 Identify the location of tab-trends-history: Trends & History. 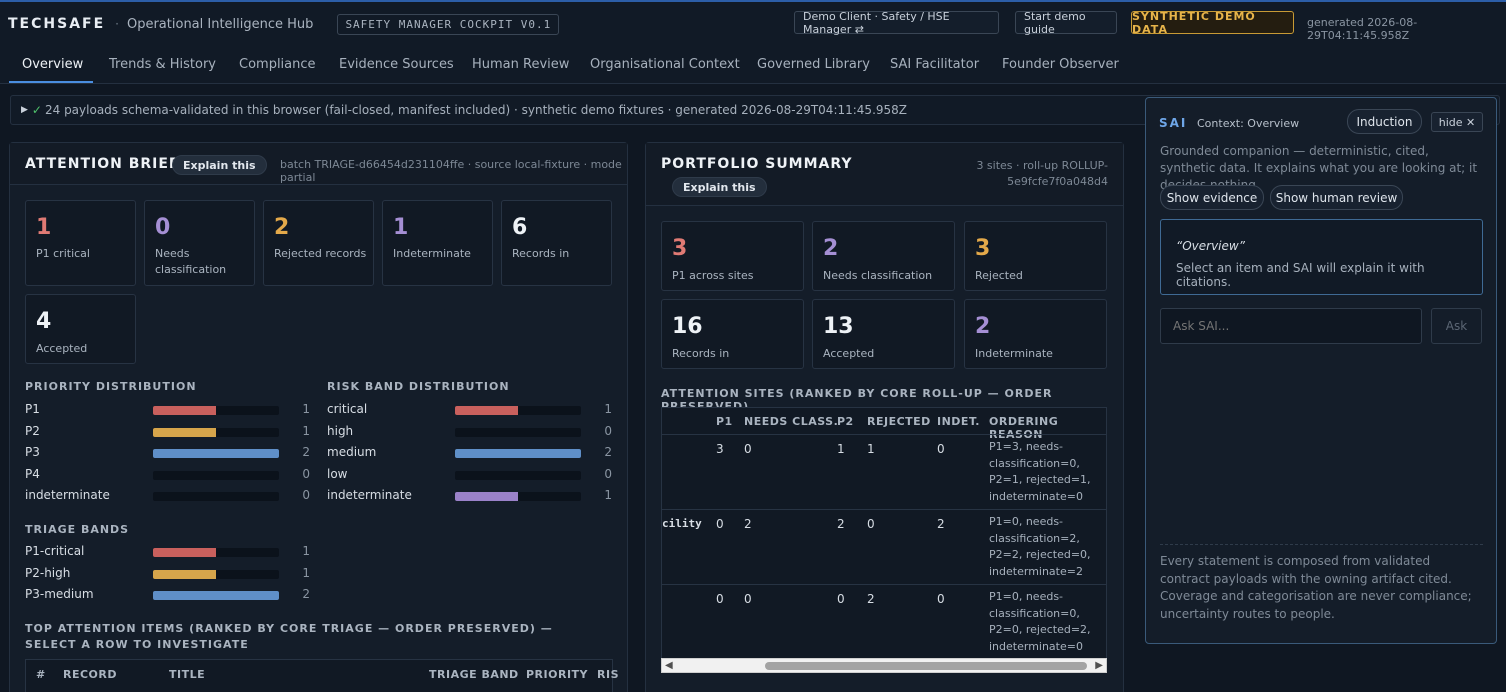
(163, 64).